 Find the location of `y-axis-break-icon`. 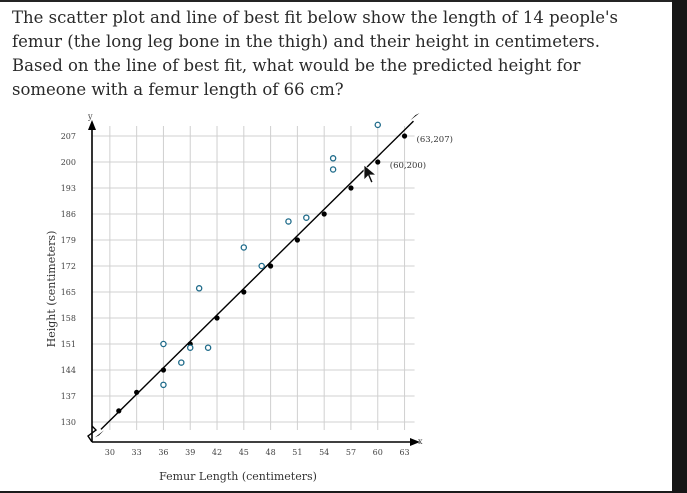

y-axis-break-icon is located at coordinates (92, 434).